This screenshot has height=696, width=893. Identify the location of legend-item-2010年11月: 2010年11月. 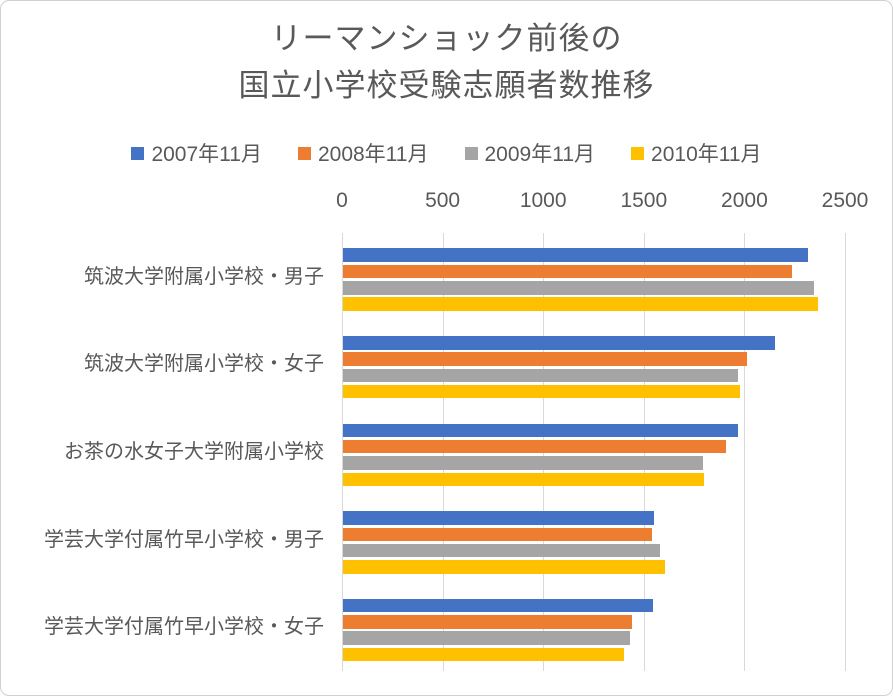
(696, 153).